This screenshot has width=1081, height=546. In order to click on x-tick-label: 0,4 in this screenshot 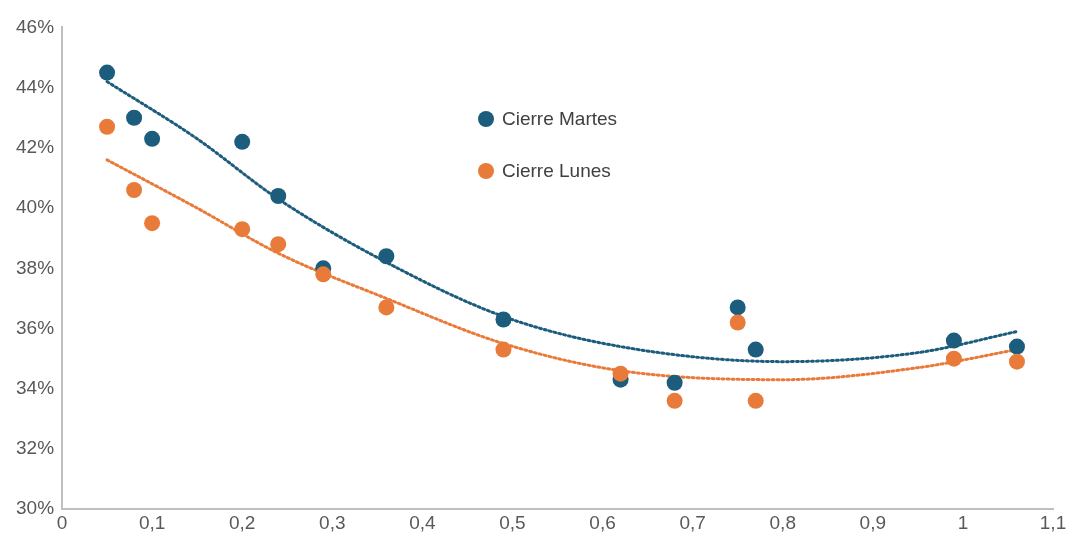, I will do `click(423, 522)`.